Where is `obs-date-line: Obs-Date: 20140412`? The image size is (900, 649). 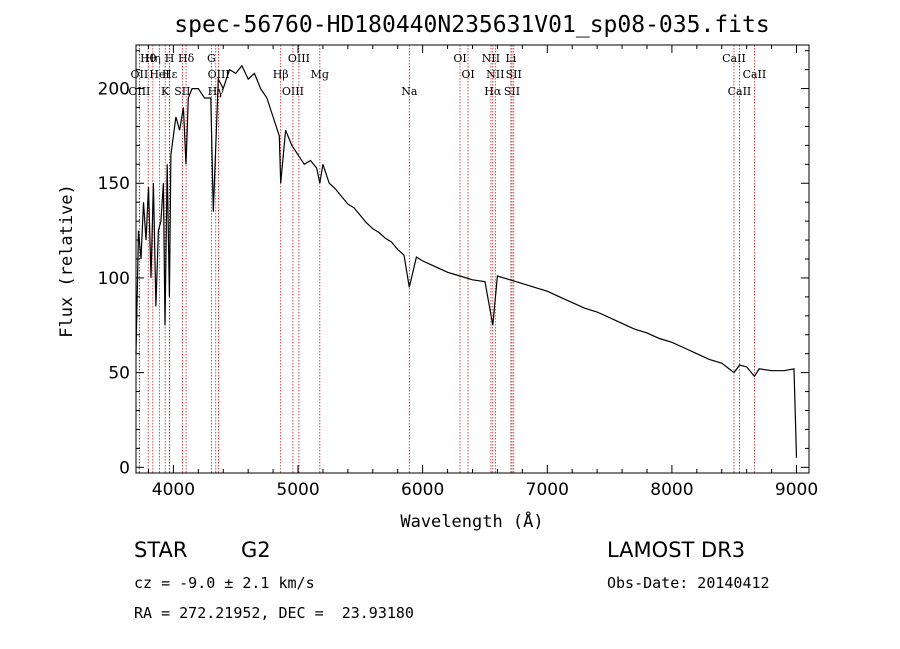
obs-date-line: Obs-Date: 20140412 is located at coordinates (688, 583).